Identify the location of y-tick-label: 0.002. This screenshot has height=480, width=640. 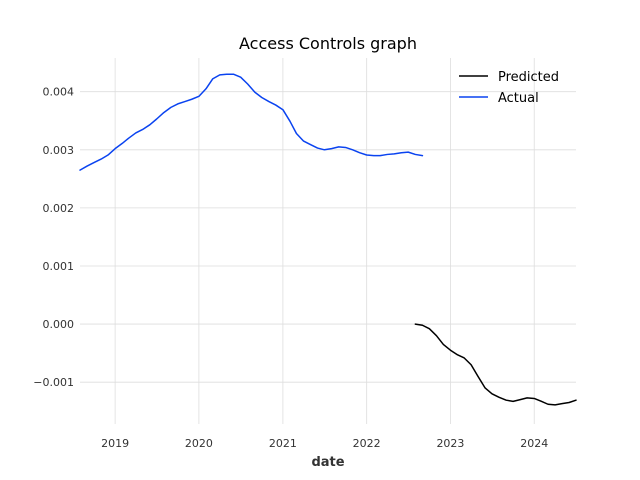
(59, 208).